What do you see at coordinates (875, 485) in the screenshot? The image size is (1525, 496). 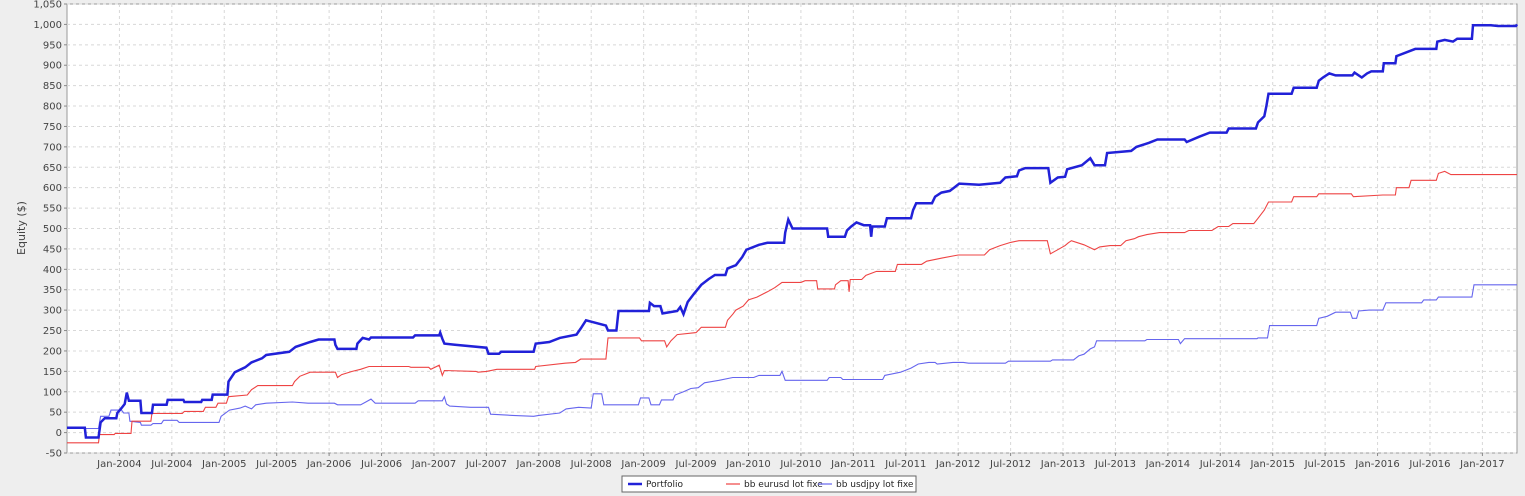 I see `legend-label: bb usdjpy lot fixe` at bounding box center [875, 485].